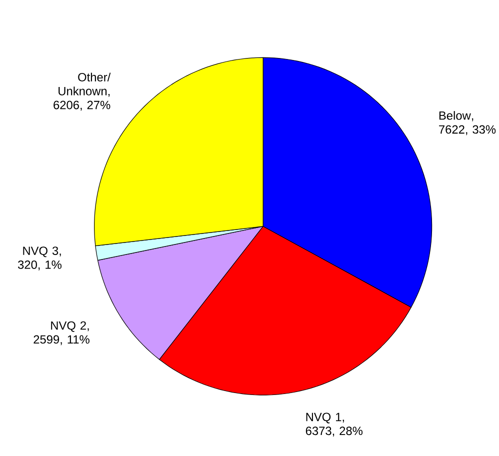  What do you see at coordinates (82, 102) in the screenshot?
I see `data-label: , 6206, 27%` at bounding box center [82, 102].